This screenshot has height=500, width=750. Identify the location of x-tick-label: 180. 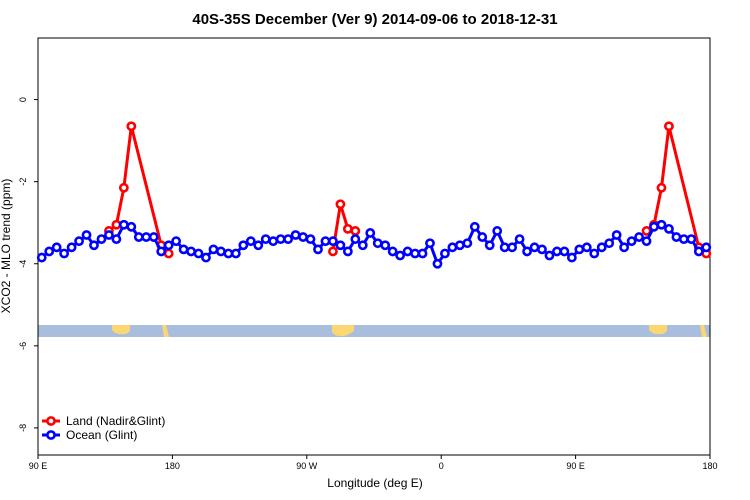
(172, 466).